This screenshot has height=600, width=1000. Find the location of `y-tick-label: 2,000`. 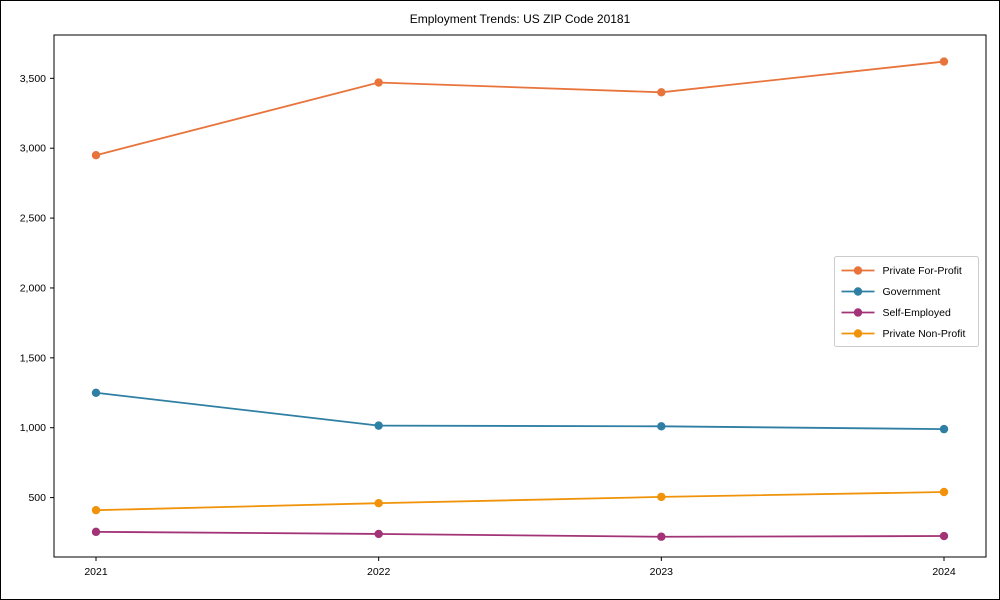

y-tick-label: 2,000 is located at coordinates (33, 288).